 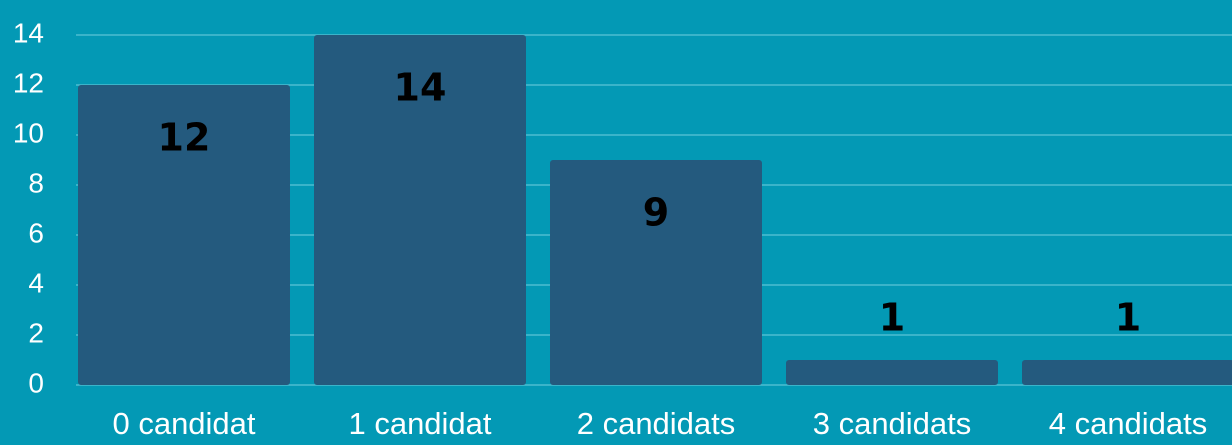 What do you see at coordinates (656, 423) in the screenshot?
I see `x-tick-label: 2 candidats` at bounding box center [656, 423].